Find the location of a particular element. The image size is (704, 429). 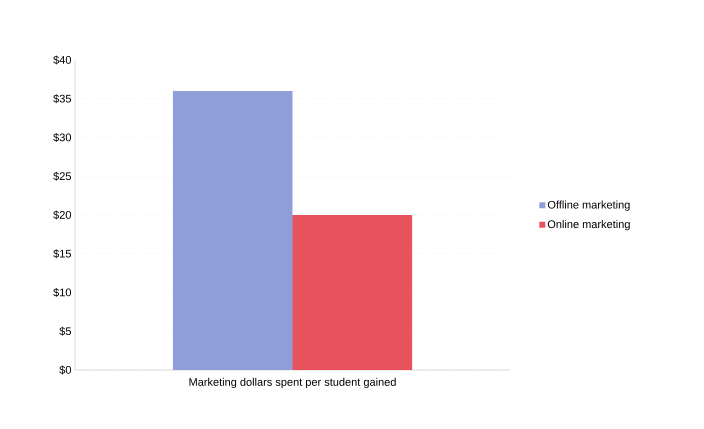

y-tick-label: $35 is located at coordinates (62, 99).